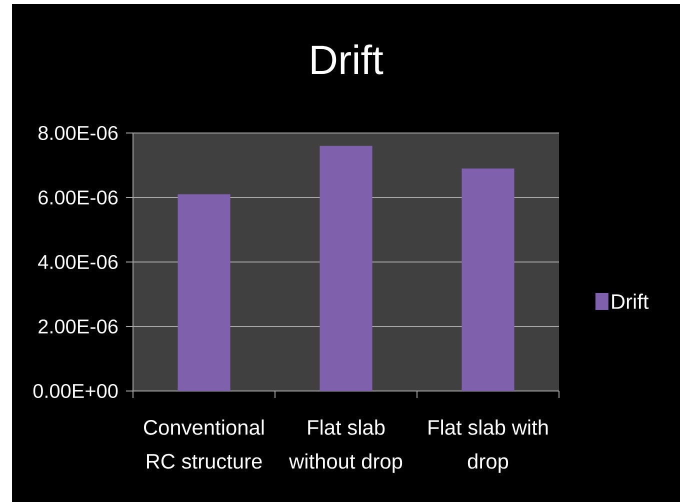 The height and width of the screenshot is (502, 680). What do you see at coordinates (630, 301) in the screenshot?
I see `legend-label: Drift` at bounding box center [630, 301].